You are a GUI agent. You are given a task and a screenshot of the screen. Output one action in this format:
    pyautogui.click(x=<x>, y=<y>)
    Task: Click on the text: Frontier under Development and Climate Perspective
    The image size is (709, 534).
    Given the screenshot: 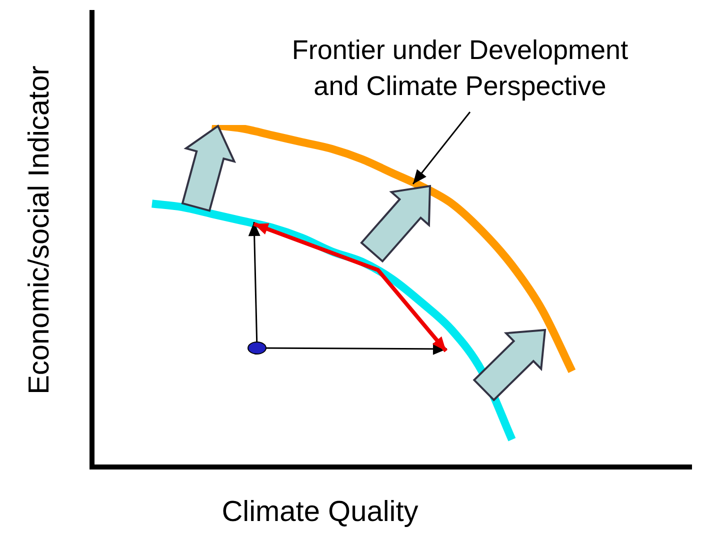 What is the action you would take?
    pyautogui.click(x=460, y=68)
    